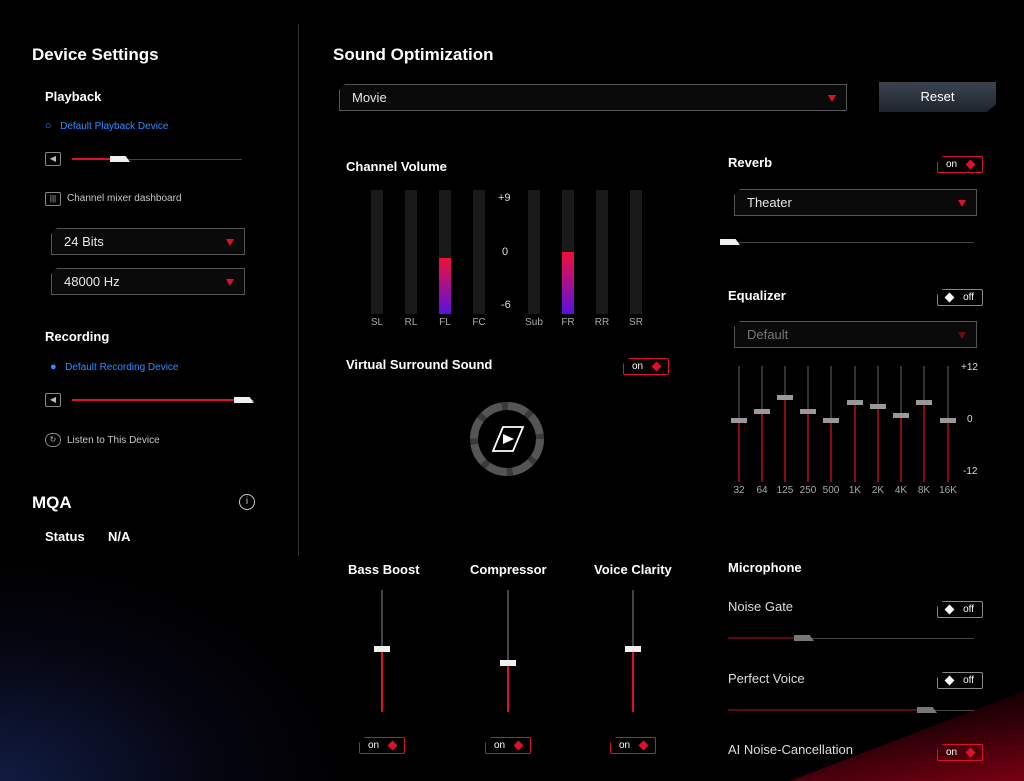  Describe the element at coordinates (534, 252) in the screenshot. I see `channel-bar-sub` at that location.